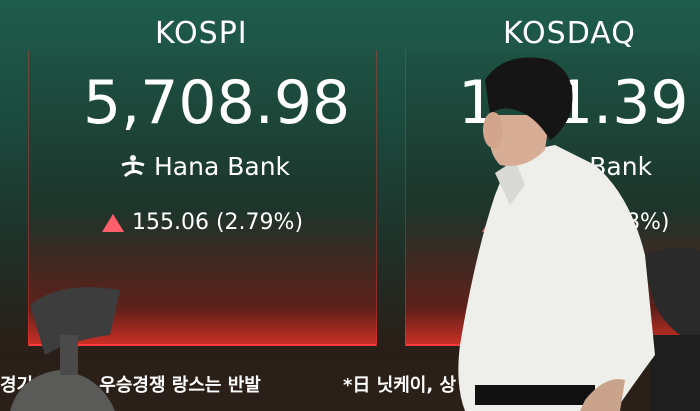  Describe the element at coordinates (569, 33) in the screenshot. I see `kosdaq-title: KOSDAQ` at that location.